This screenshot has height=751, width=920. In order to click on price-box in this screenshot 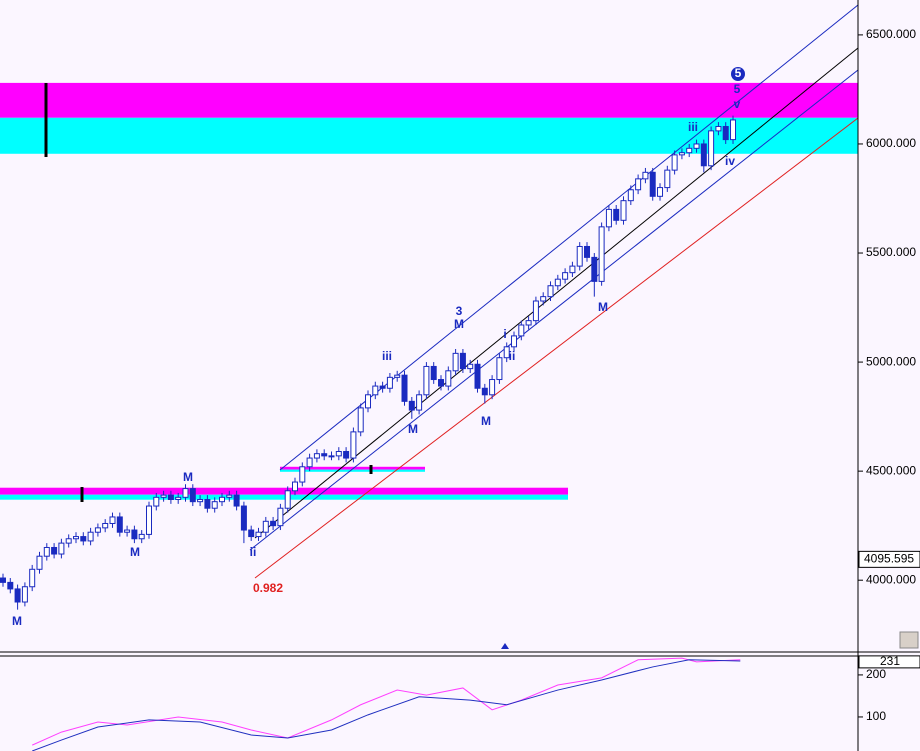, I will do `click(889, 559)`.